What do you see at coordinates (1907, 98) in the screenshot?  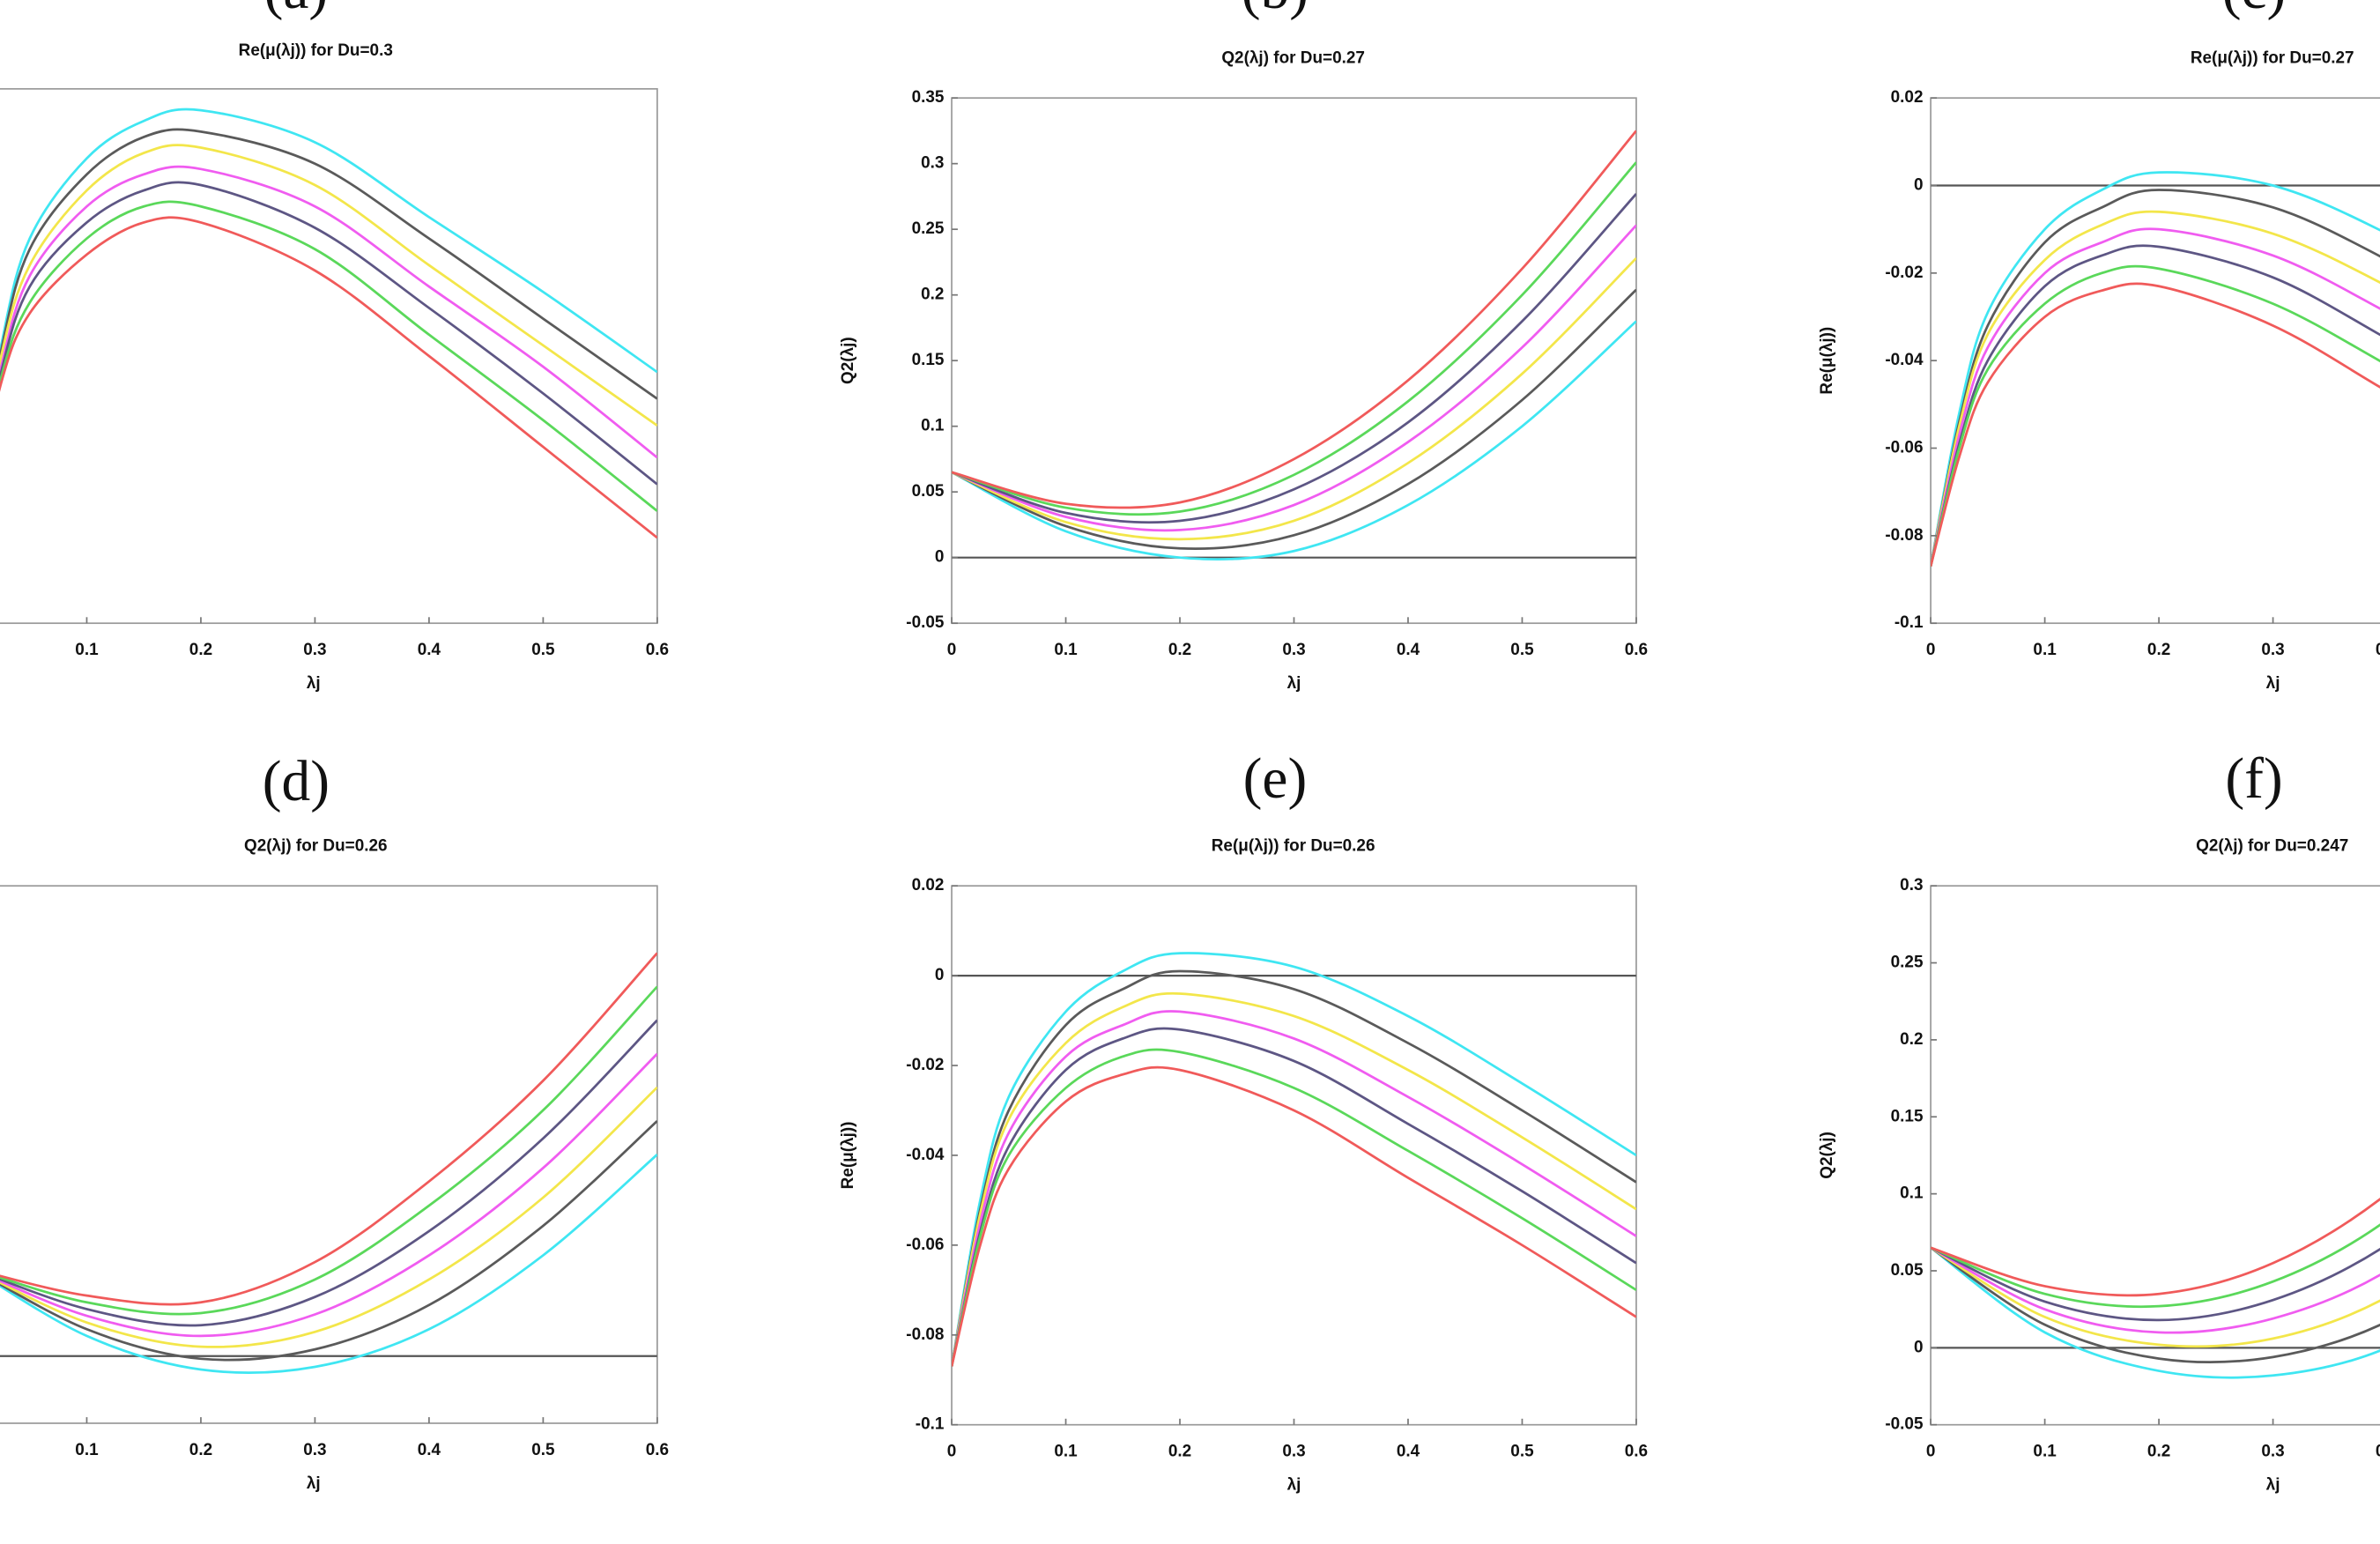 I see `y-tick-label: 0.02` at bounding box center [1907, 98].